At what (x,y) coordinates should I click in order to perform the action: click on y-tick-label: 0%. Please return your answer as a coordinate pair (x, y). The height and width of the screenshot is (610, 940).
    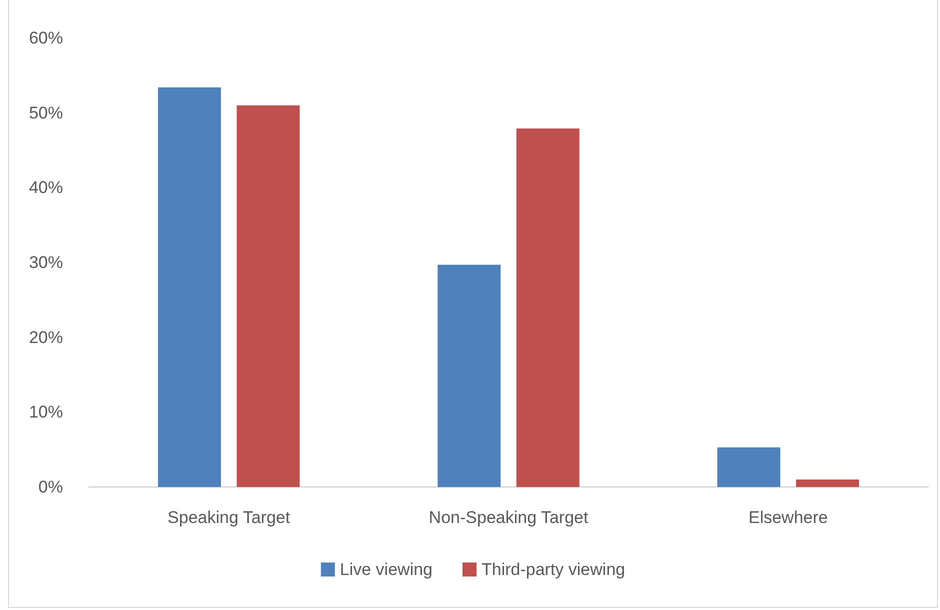
    Looking at the image, I should click on (50, 487).